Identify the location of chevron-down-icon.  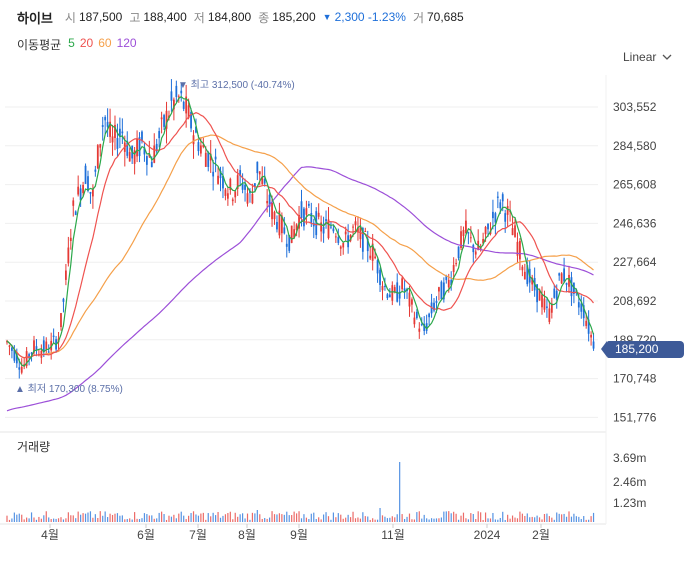
(667, 57).